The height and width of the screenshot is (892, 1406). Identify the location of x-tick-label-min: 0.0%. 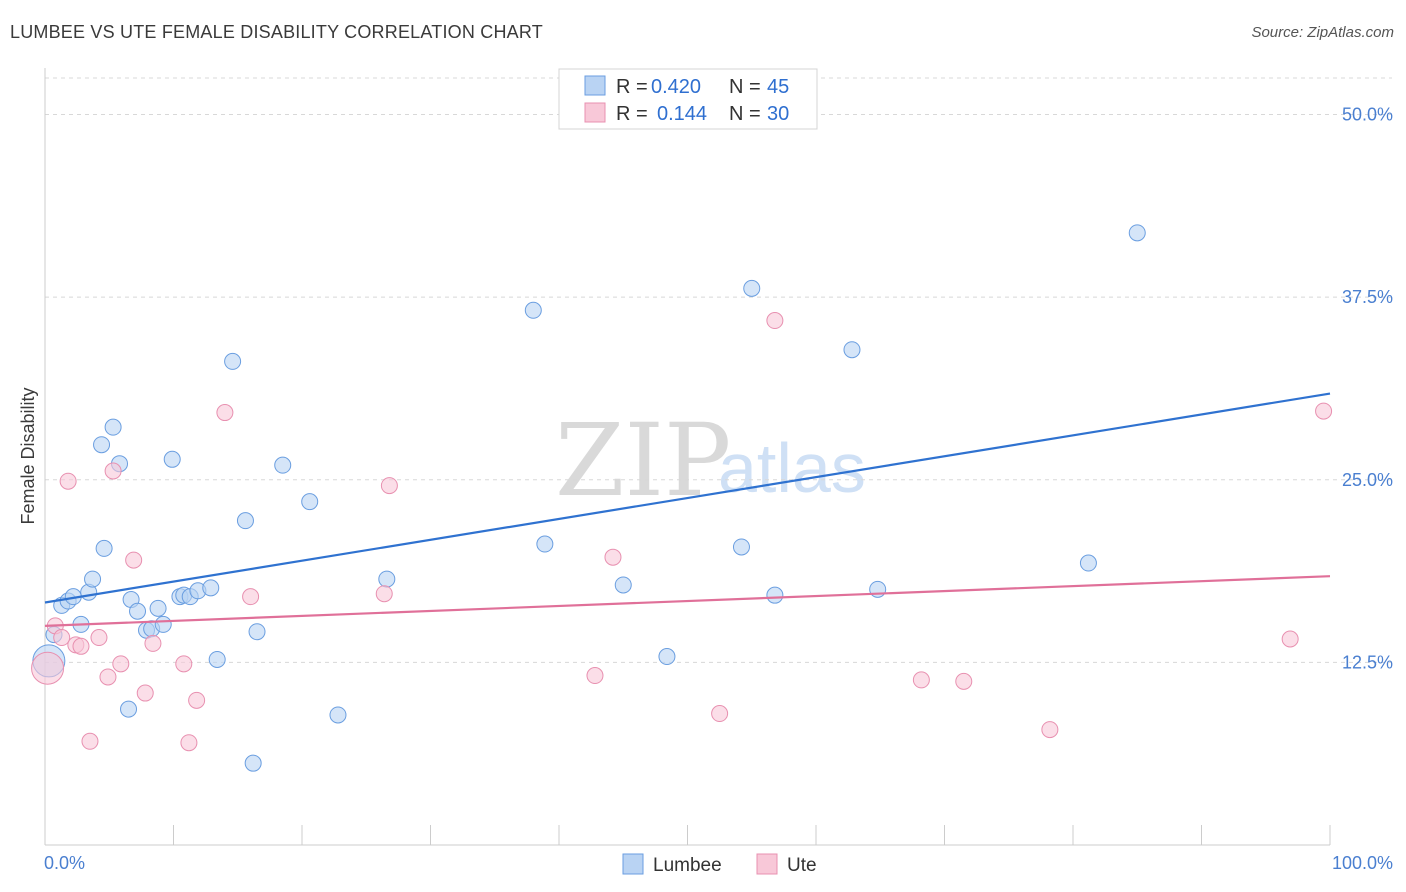
(64, 863).